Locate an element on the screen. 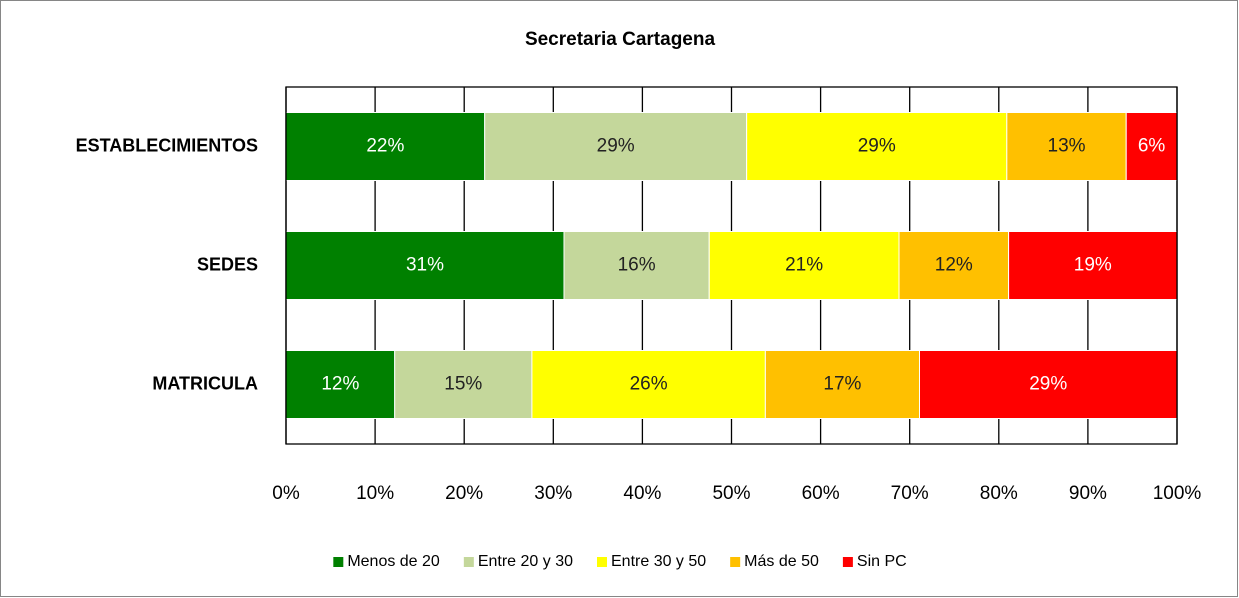 The height and width of the screenshot is (598, 1239). x-tick-label: 90% is located at coordinates (1088, 493).